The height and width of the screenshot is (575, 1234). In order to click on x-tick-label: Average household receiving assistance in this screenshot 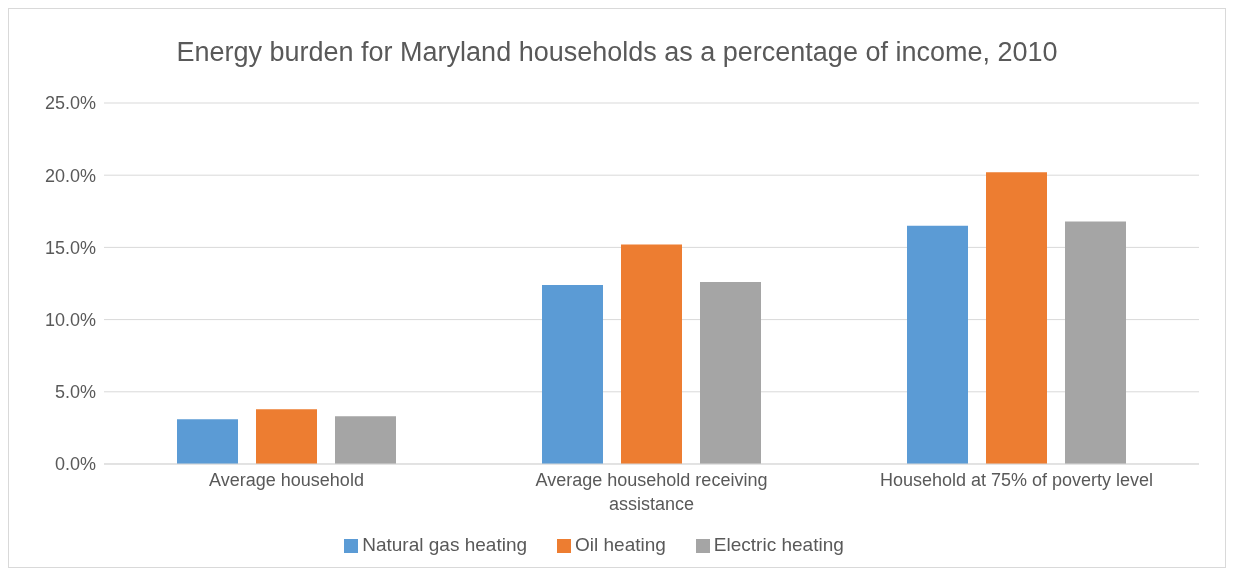, I will do `click(651, 492)`.